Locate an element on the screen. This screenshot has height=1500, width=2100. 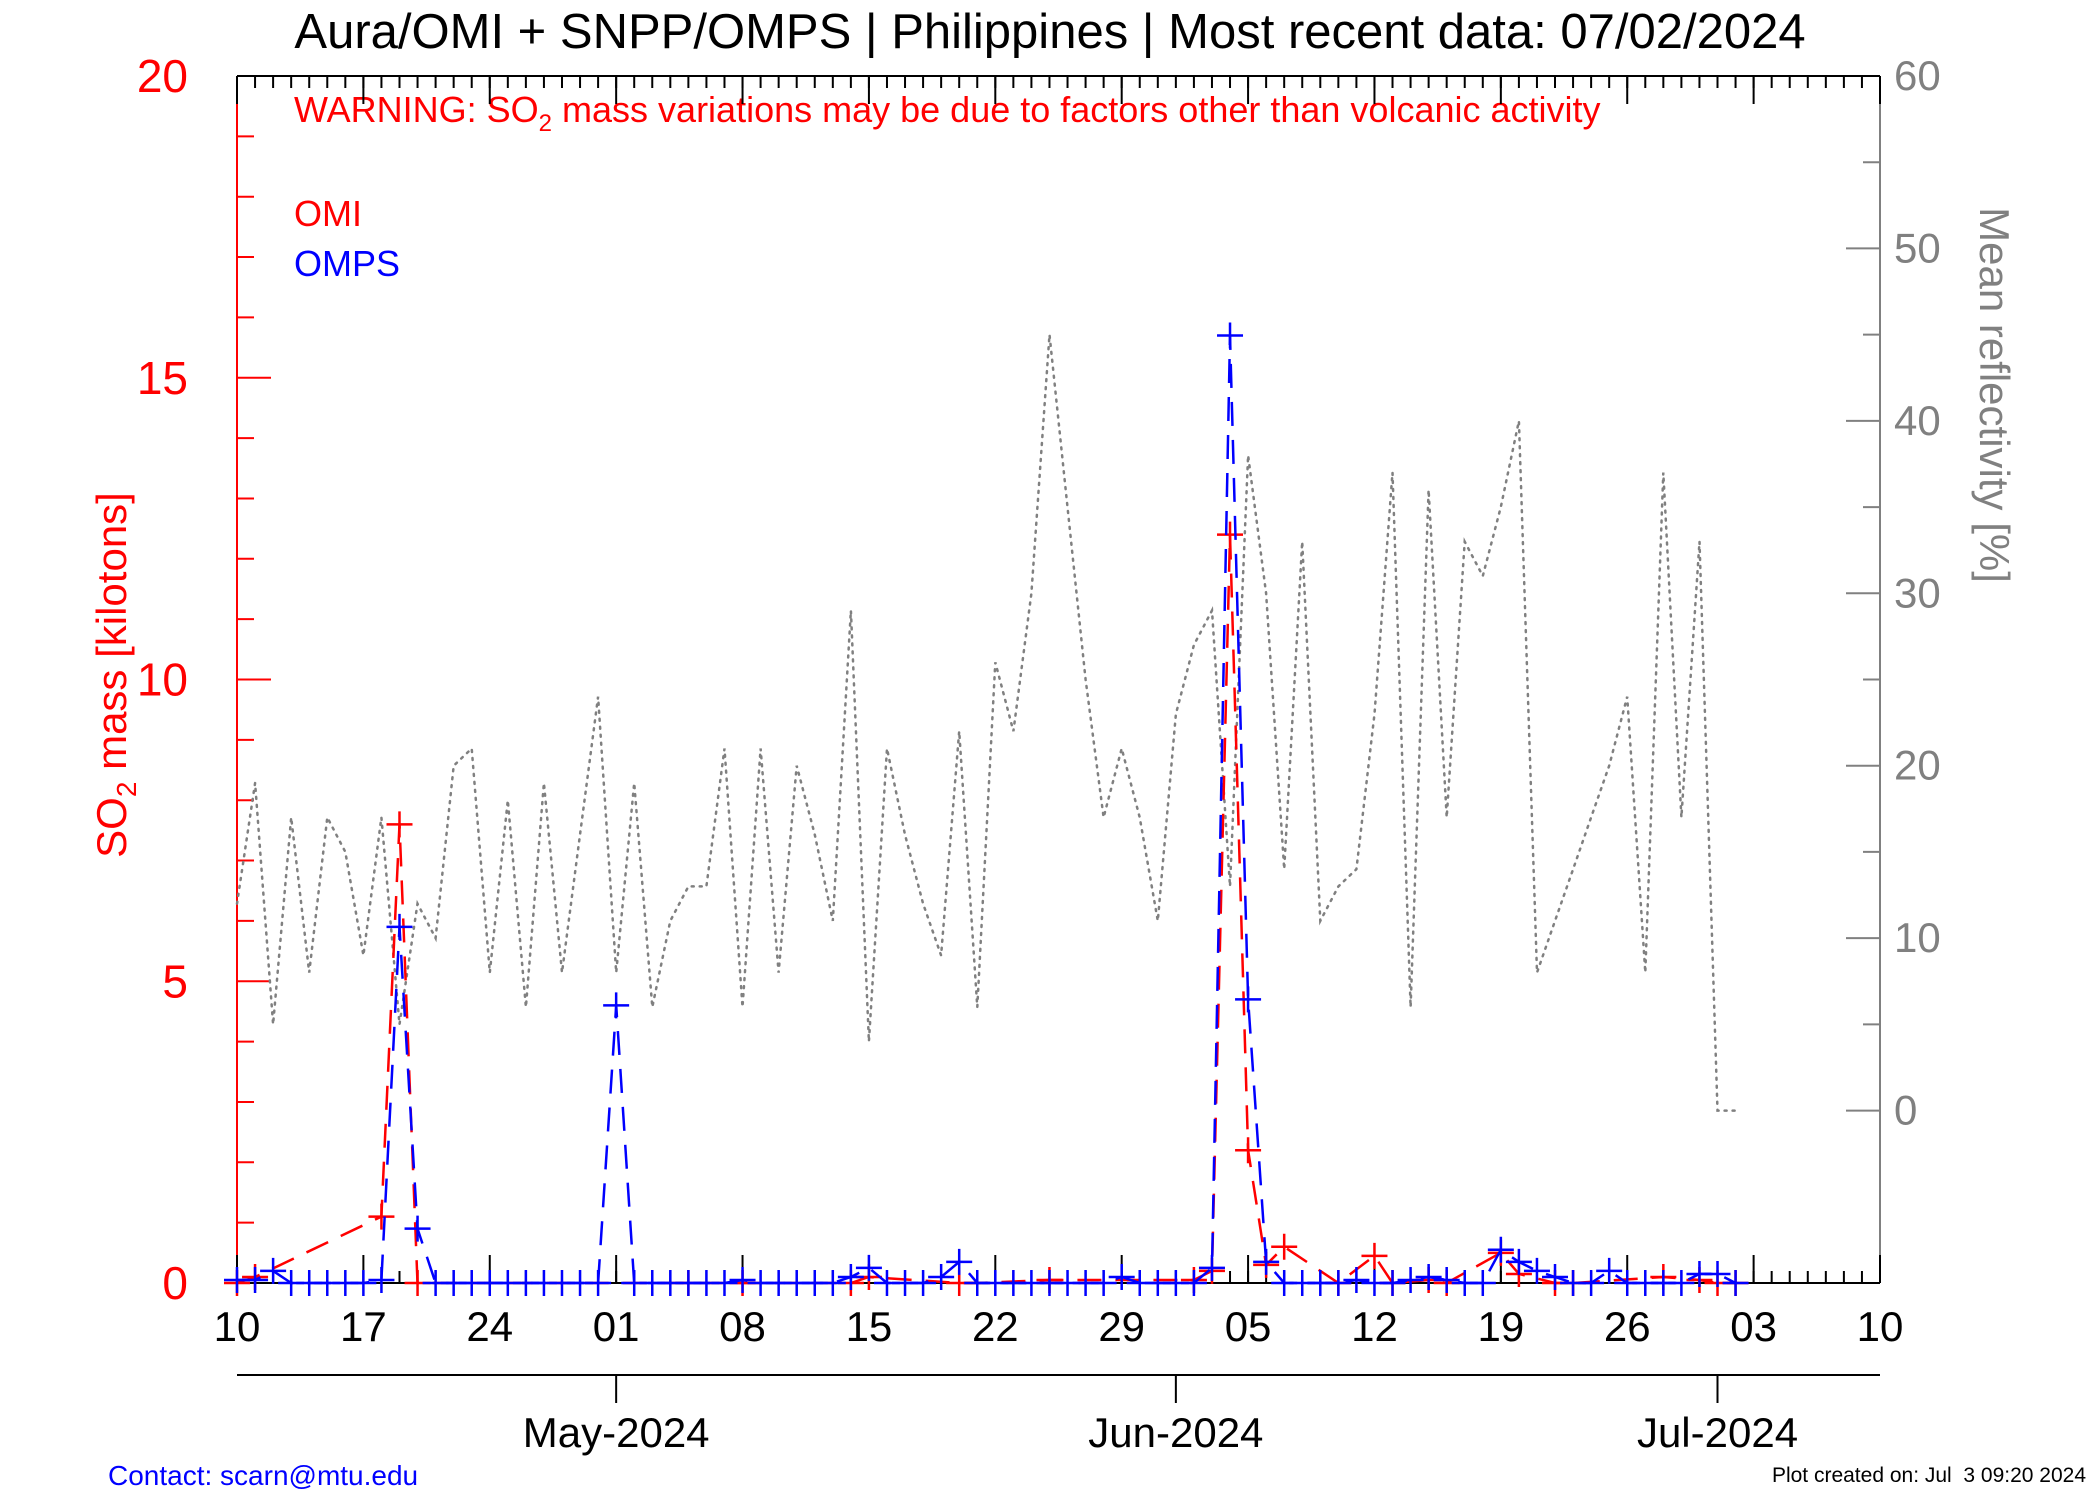
x-tick-label: 12 is located at coordinates (1374, 1326).